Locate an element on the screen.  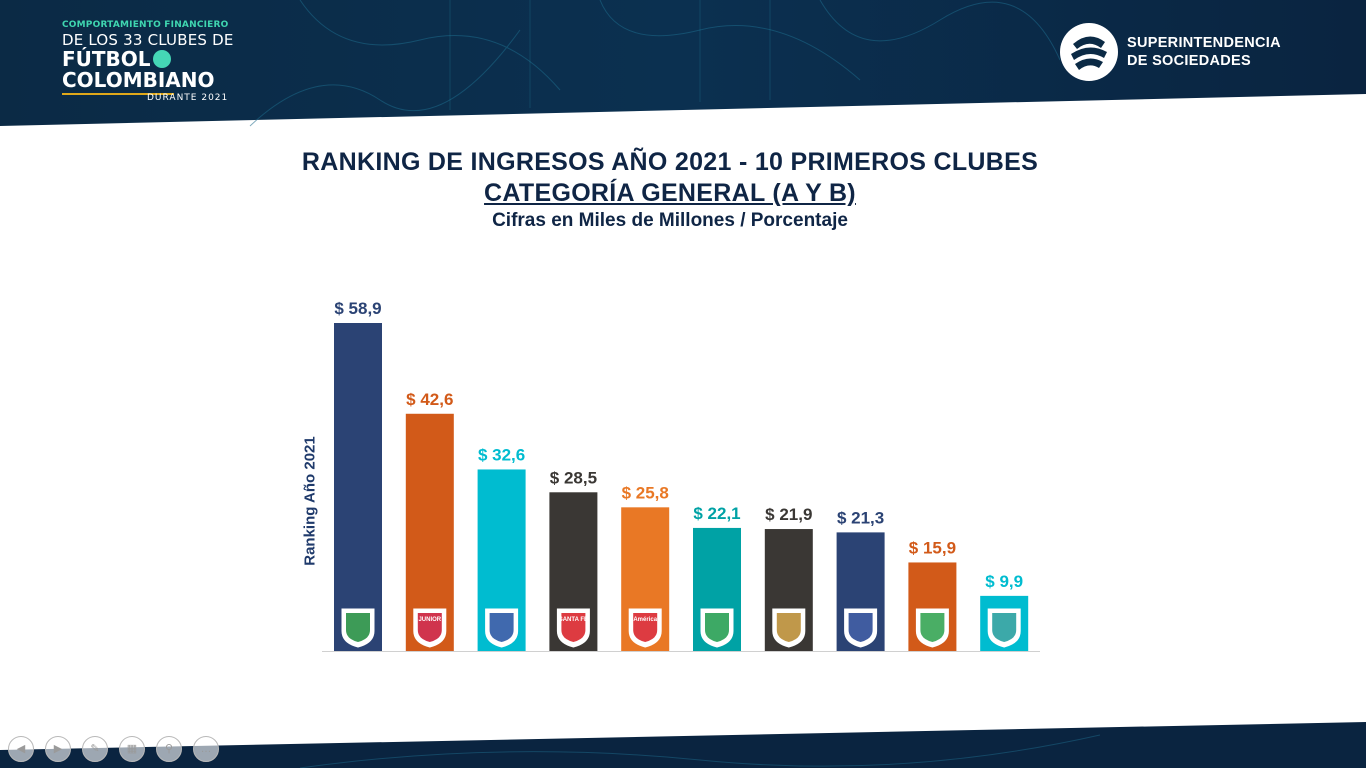
brand-line-2: DE LOS 33 CLUBES DE is located at coordinates (148, 40).